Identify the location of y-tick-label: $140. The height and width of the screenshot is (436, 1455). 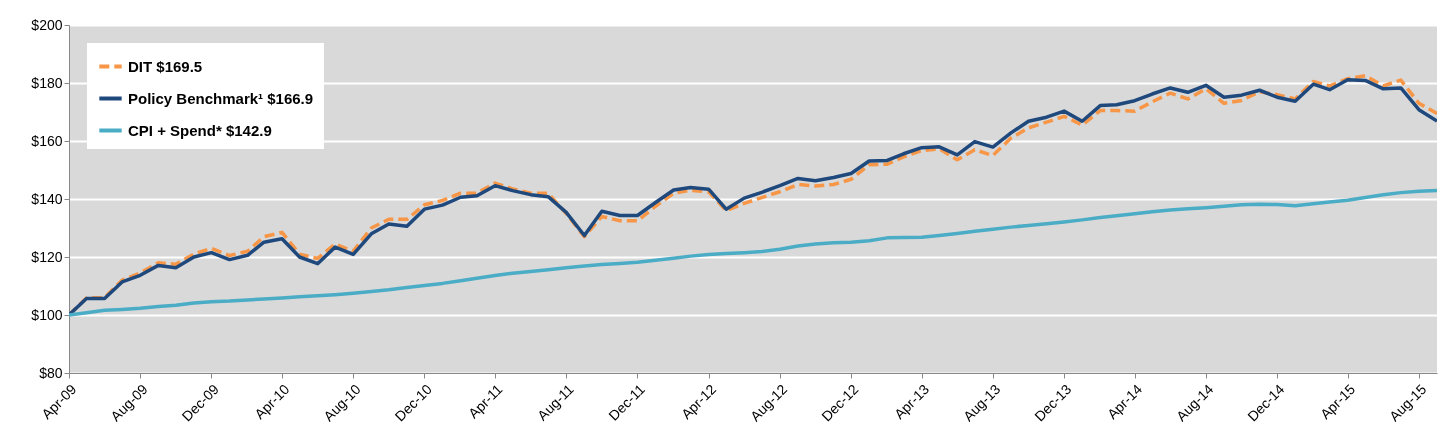
(47, 198).